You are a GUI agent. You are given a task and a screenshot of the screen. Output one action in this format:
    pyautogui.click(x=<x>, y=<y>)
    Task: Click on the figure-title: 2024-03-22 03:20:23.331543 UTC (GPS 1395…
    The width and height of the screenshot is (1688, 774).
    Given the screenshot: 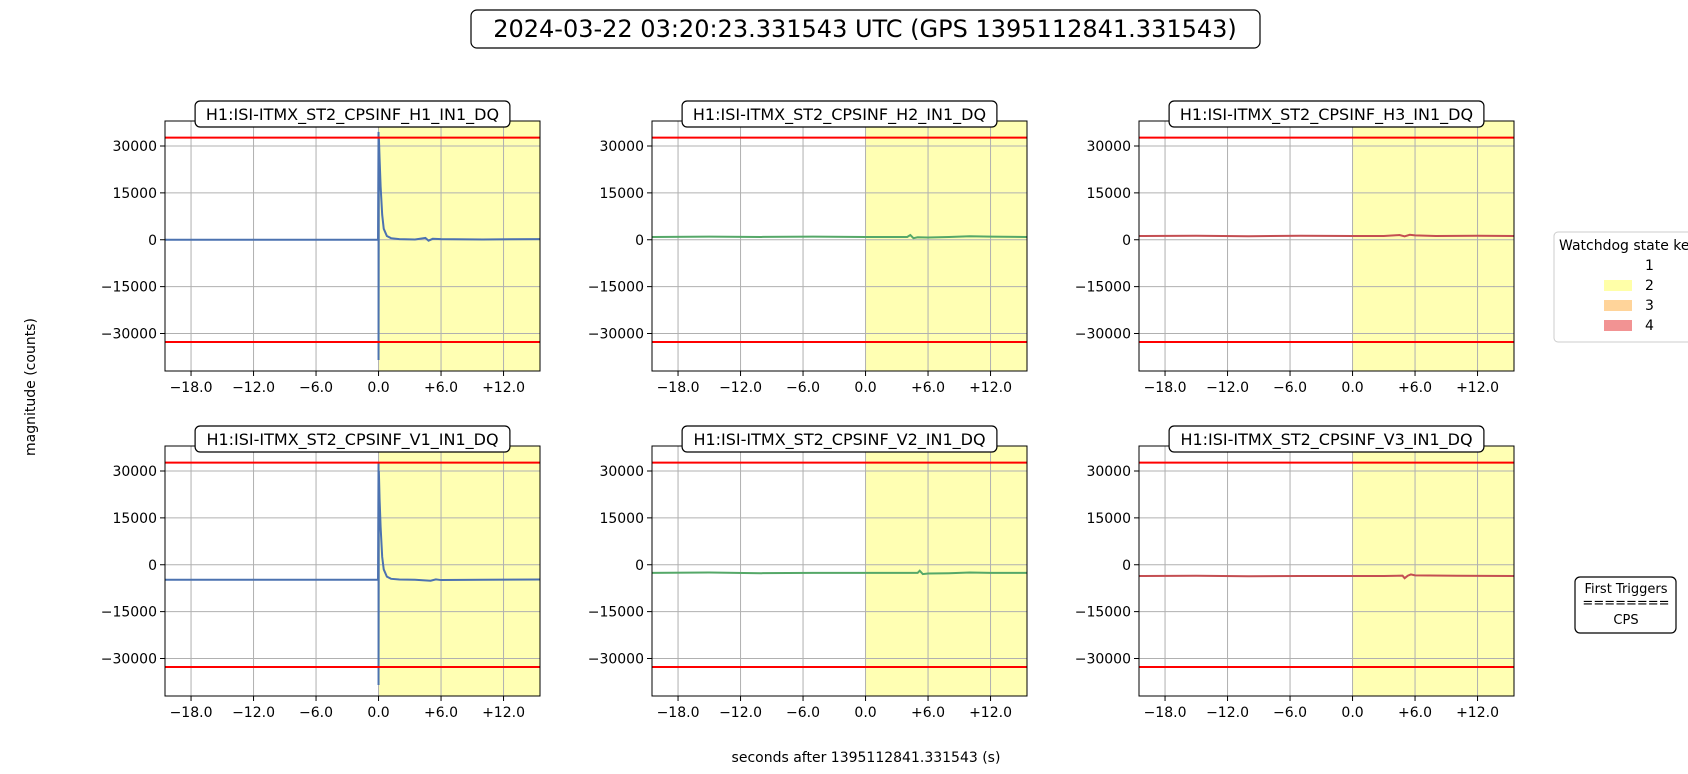 What is the action you would take?
    pyautogui.click(x=865, y=29)
    